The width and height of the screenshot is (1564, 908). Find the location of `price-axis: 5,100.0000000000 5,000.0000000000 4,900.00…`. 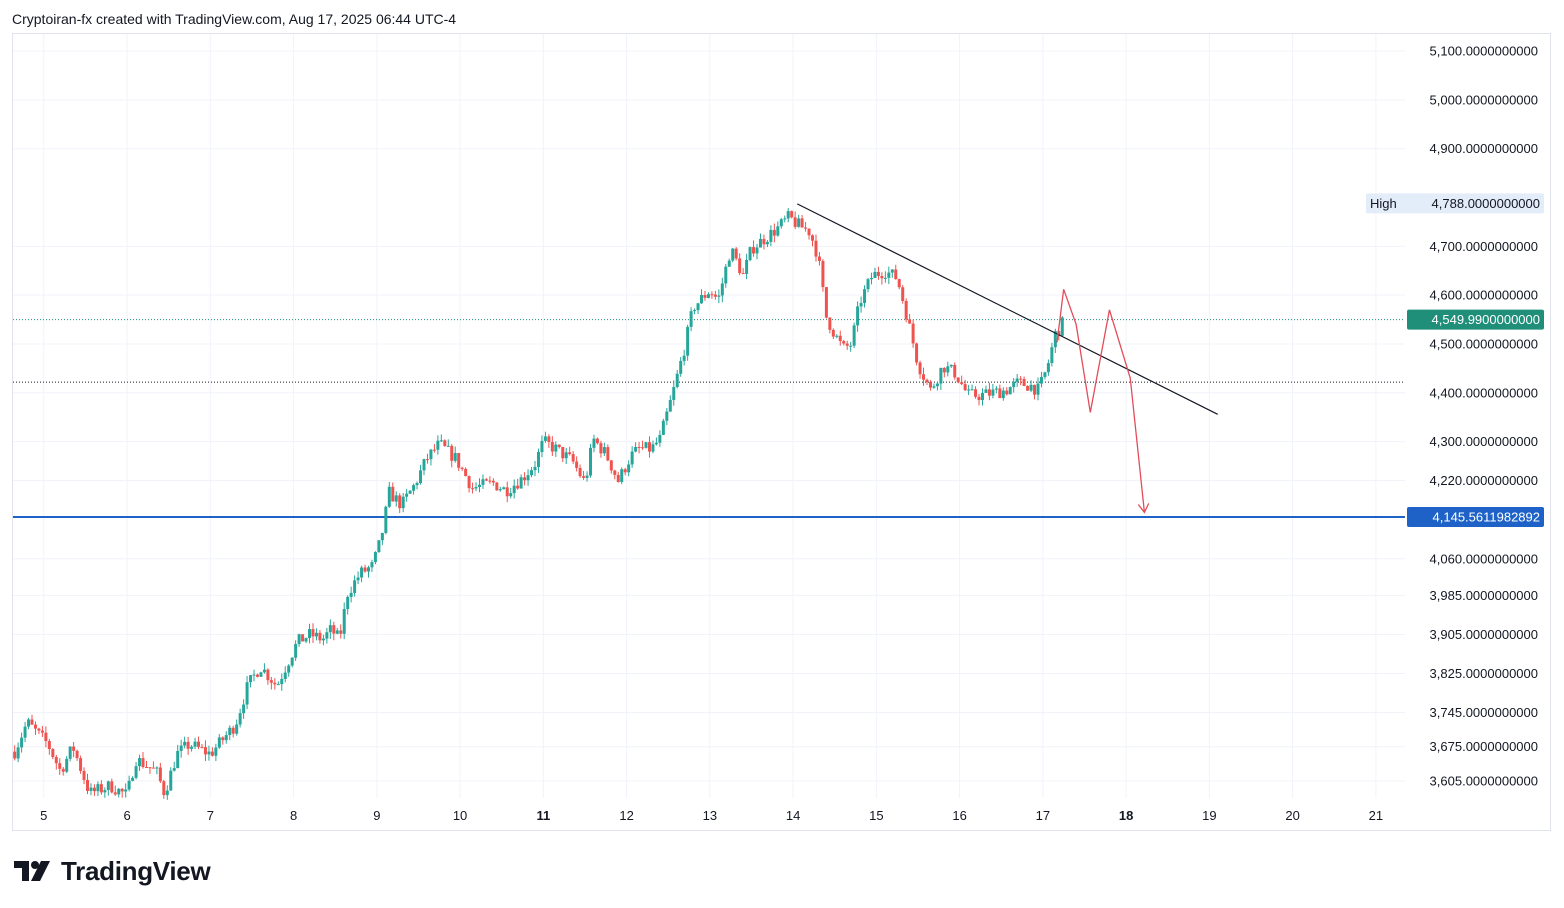

price-axis: 5,100.0000000000 5,000.0000000000 4,900.00… is located at coordinates (1484, 416).